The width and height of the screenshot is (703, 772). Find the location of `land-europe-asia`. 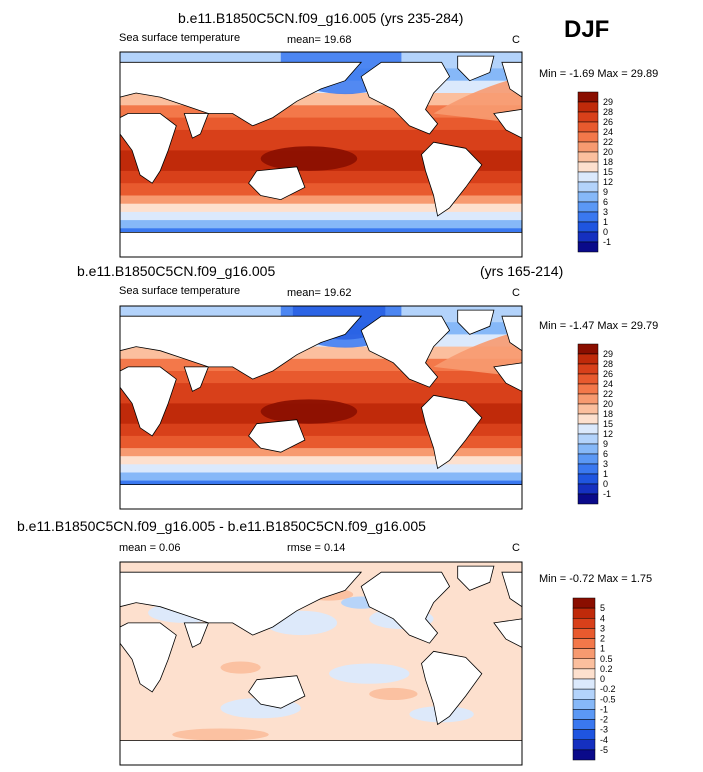

land-europe-asia is located at coordinates (241, 94).